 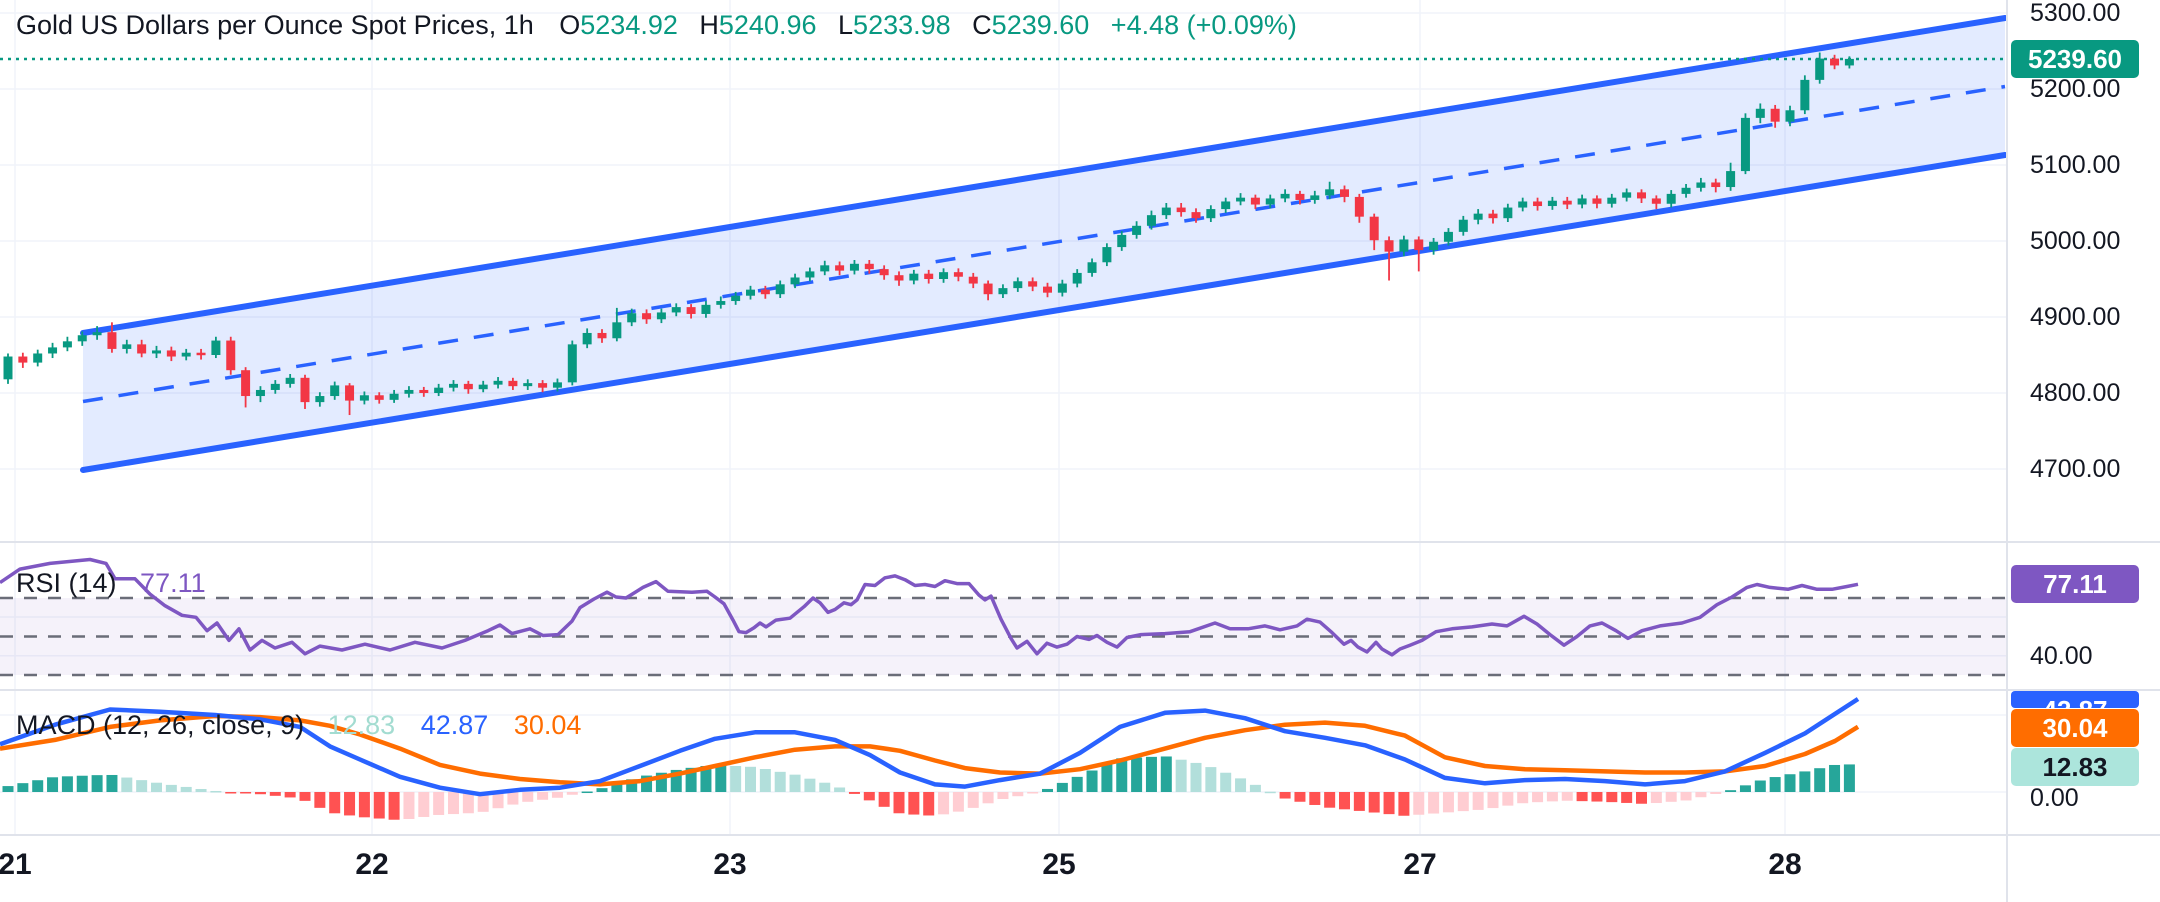 I want to click on macd-hist-value: 12.83, so click(x=361, y=725).